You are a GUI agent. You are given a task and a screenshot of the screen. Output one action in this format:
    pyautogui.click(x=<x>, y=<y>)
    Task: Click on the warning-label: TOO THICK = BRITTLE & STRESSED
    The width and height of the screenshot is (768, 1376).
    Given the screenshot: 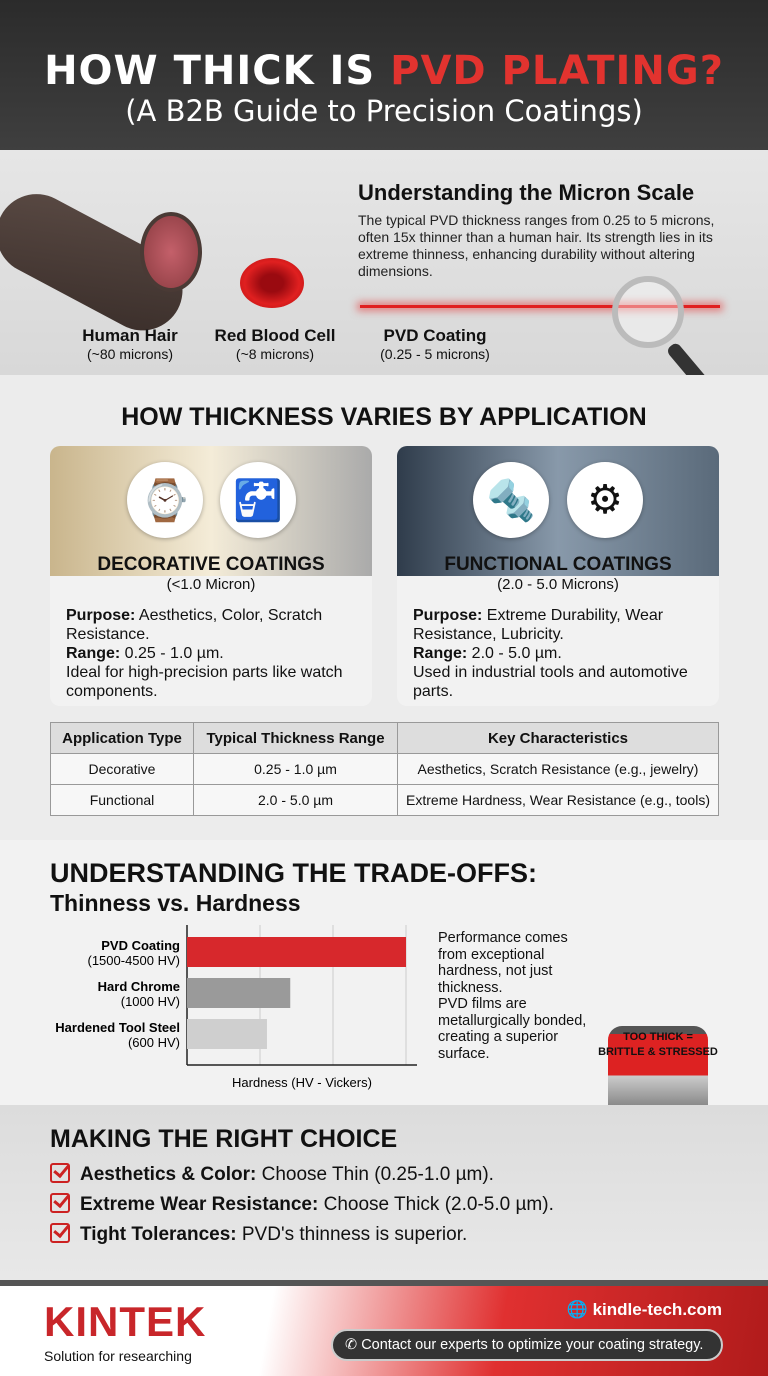 What is the action you would take?
    pyautogui.click(x=658, y=1045)
    